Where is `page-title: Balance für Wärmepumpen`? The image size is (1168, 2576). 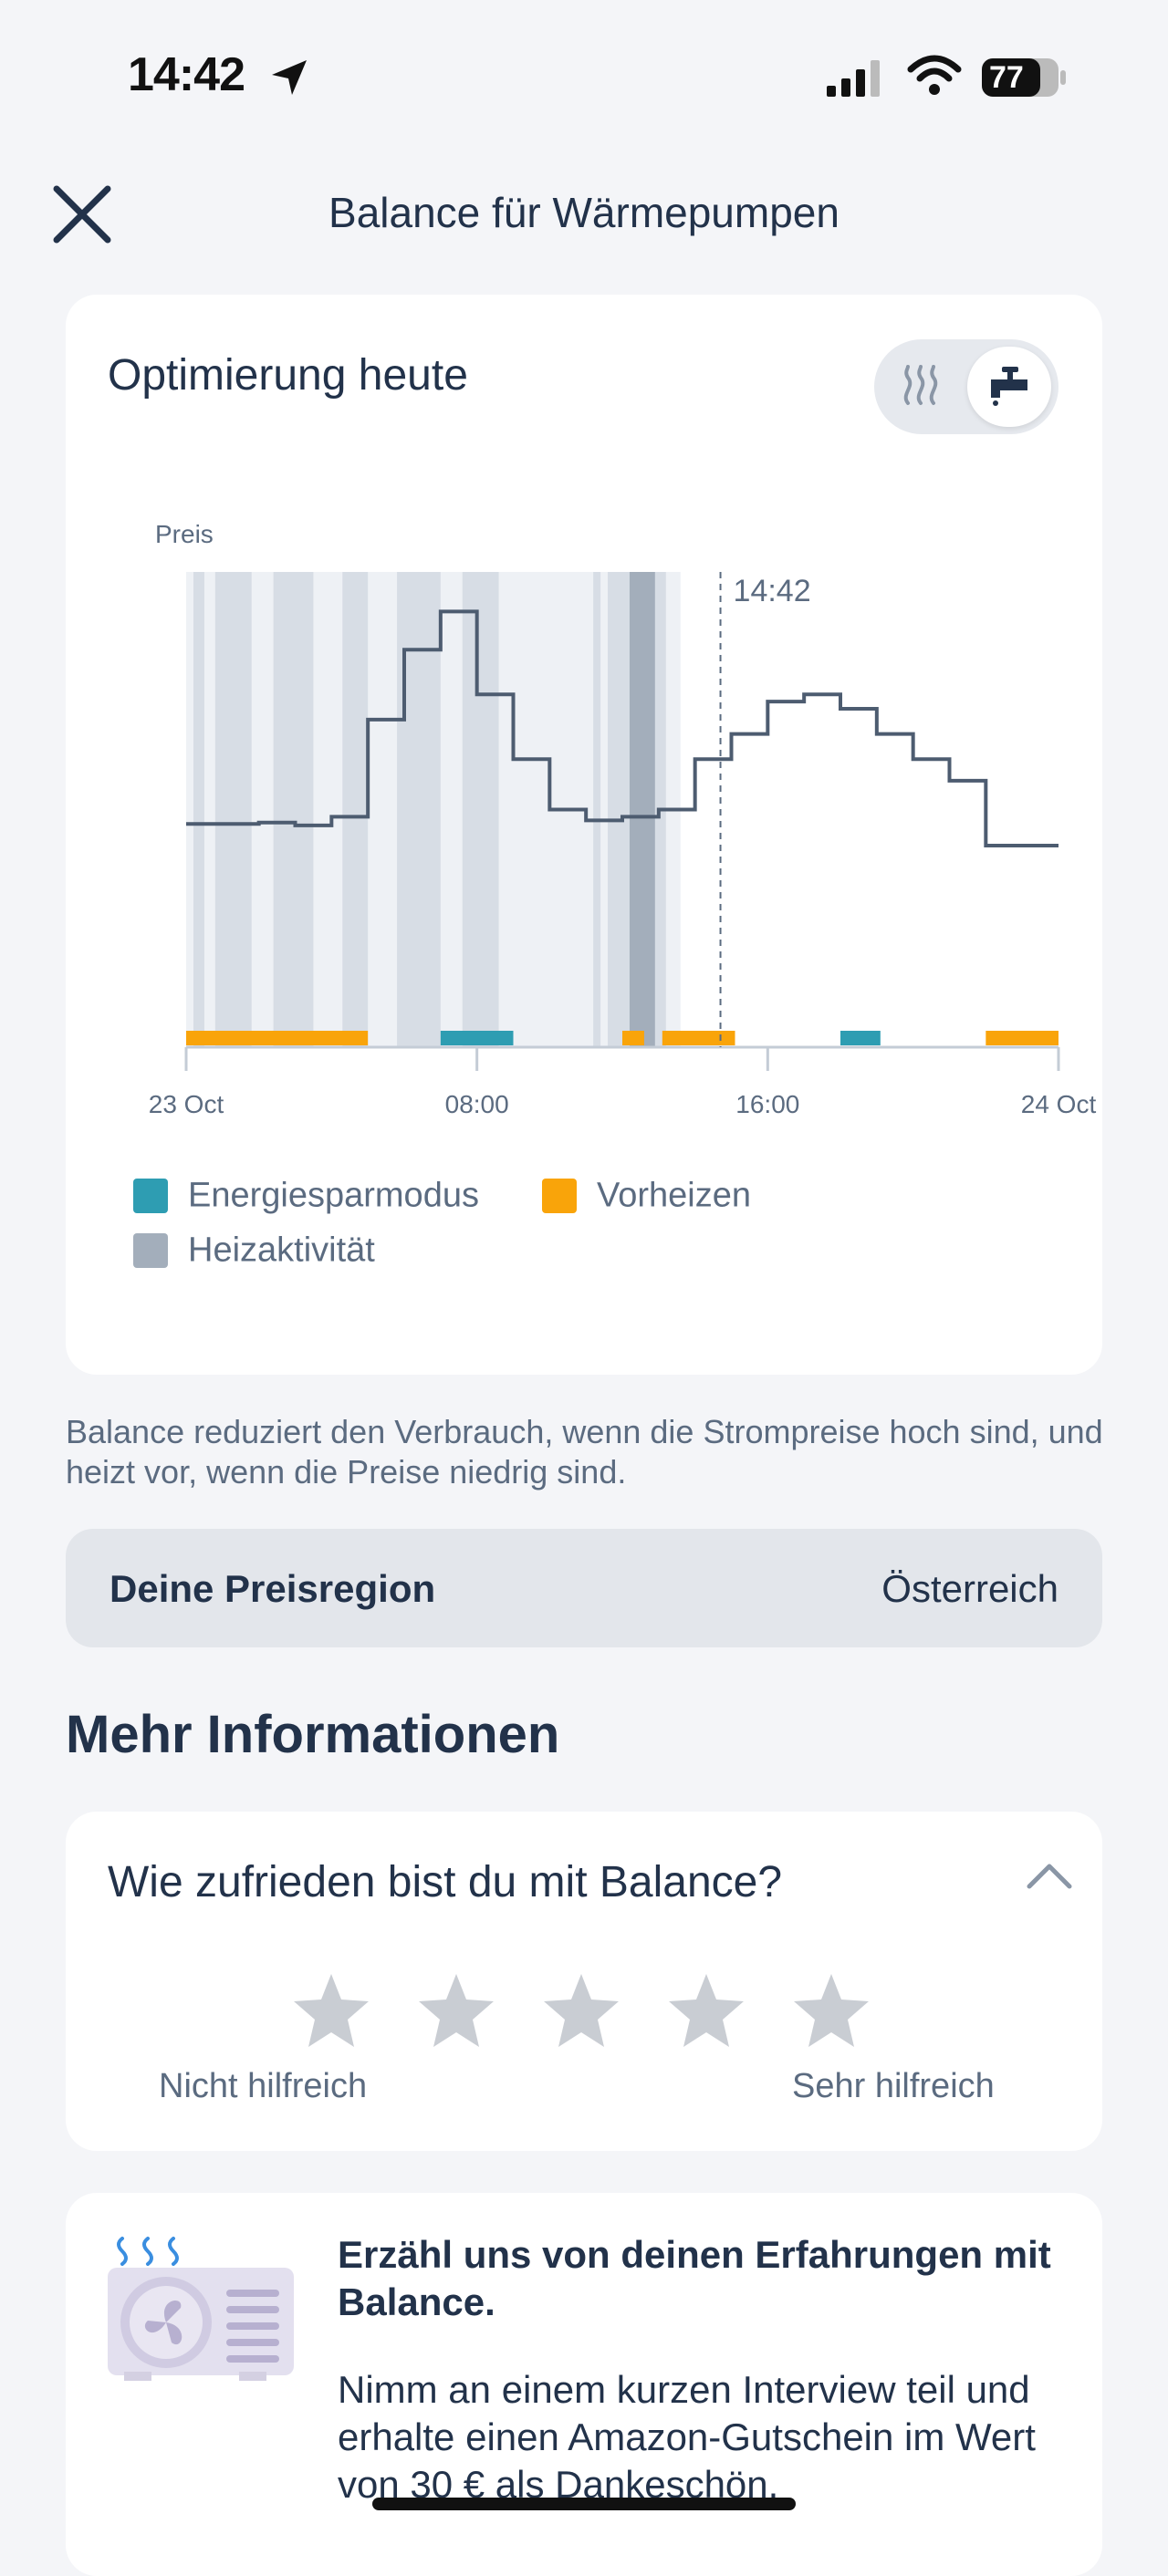 page-title: Balance für Wärmepumpen is located at coordinates (584, 212).